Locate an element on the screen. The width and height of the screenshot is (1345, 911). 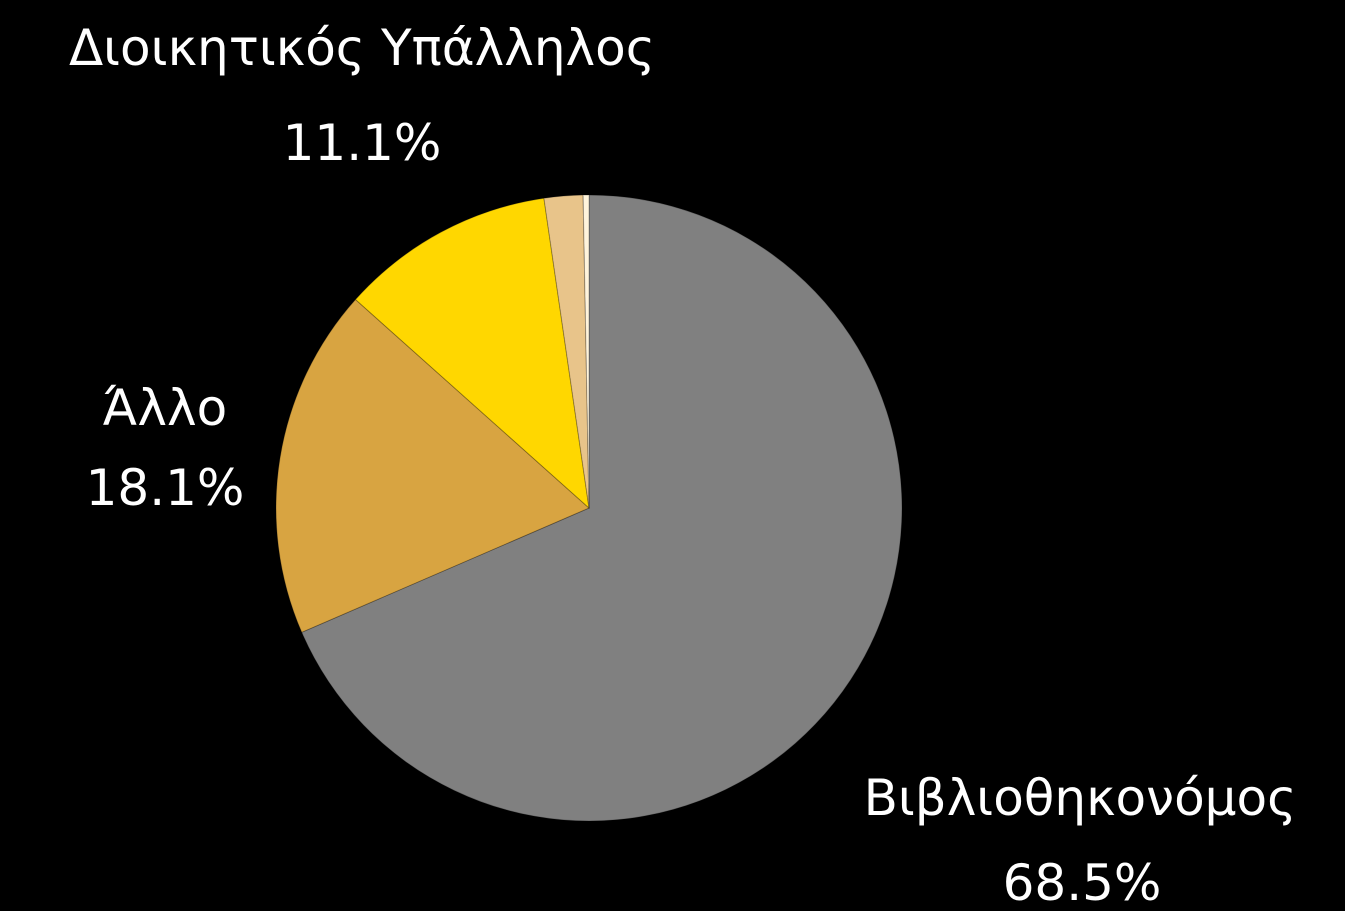
slice-label-value: 18.1% is located at coordinates (165, 488).